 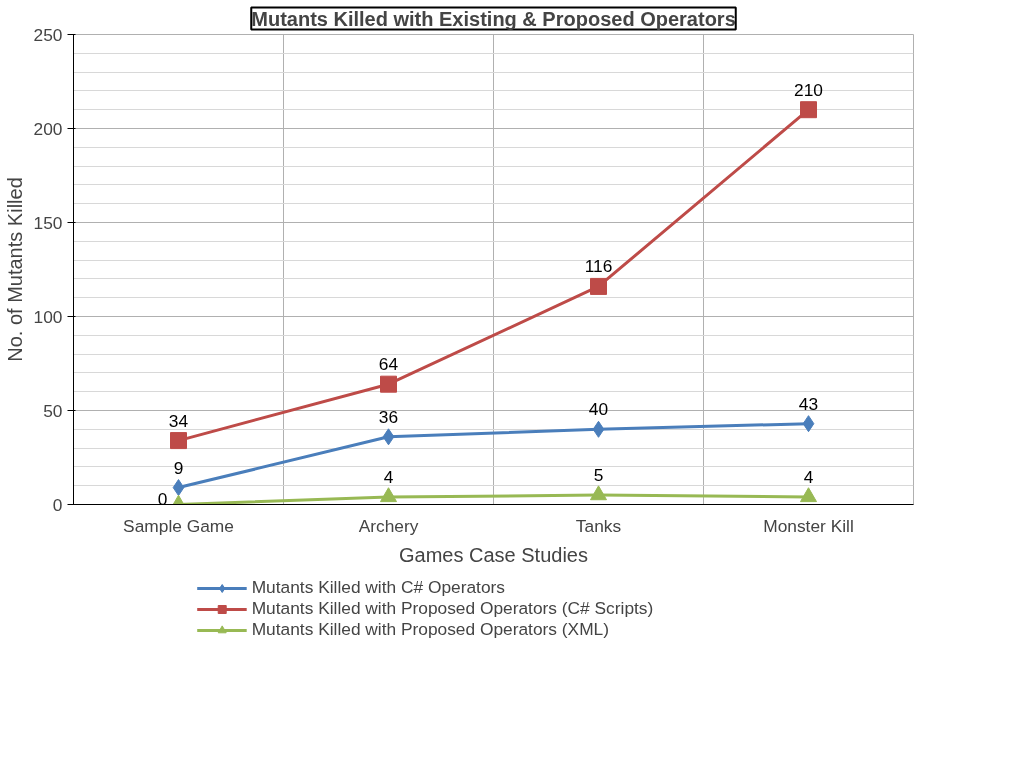 I want to click on data-label: 210, so click(x=808, y=89).